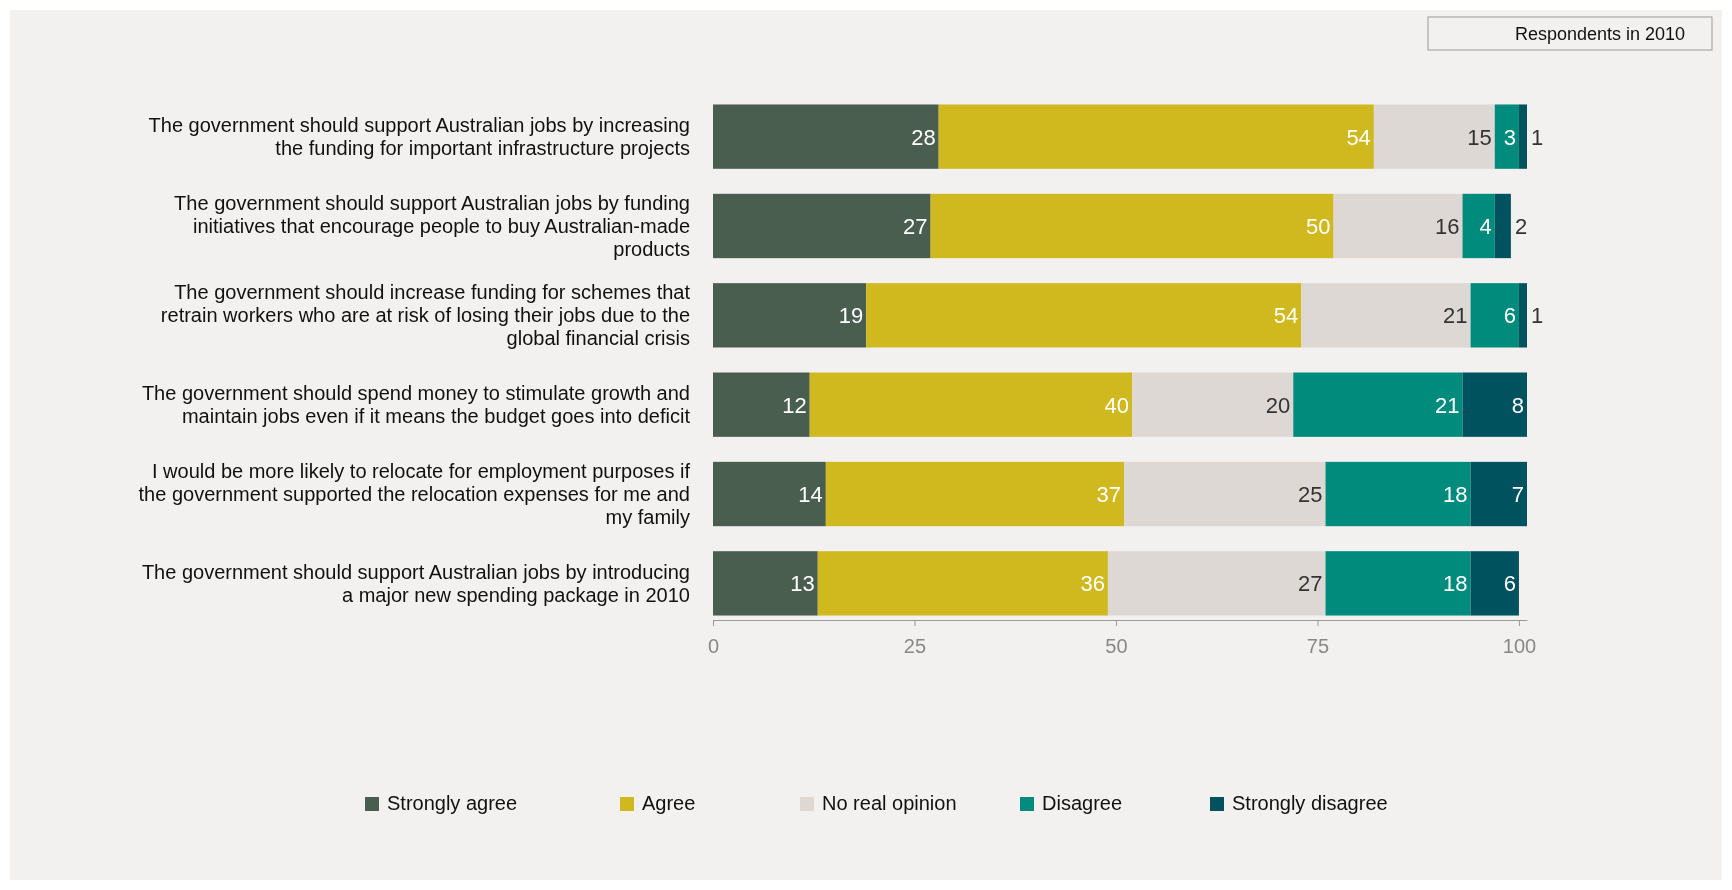 The width and height of the screenshot is (1732, 890). I want to click on data-label: 13, so click(802, 584).